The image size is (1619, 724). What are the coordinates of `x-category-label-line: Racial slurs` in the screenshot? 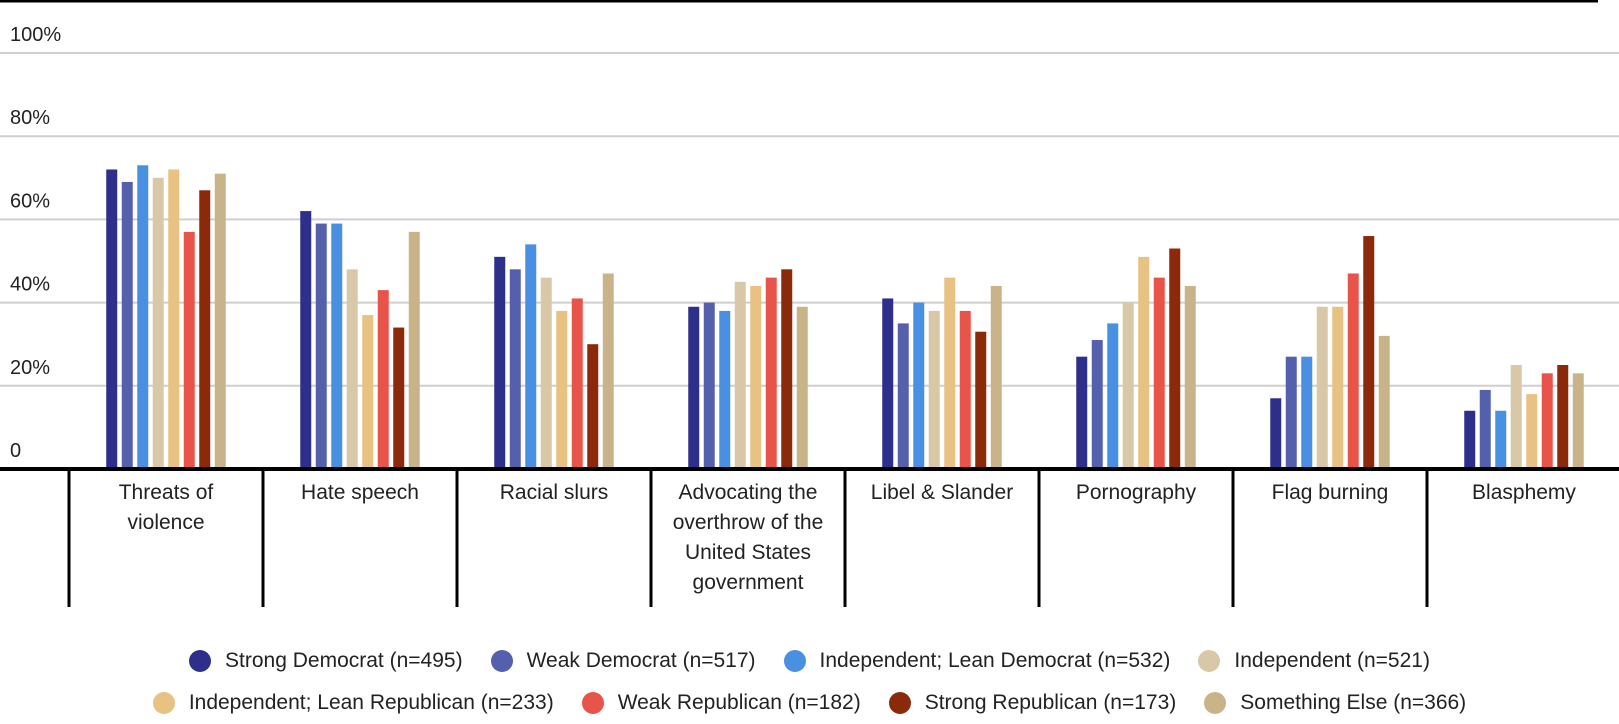 It's located at (554, 492).